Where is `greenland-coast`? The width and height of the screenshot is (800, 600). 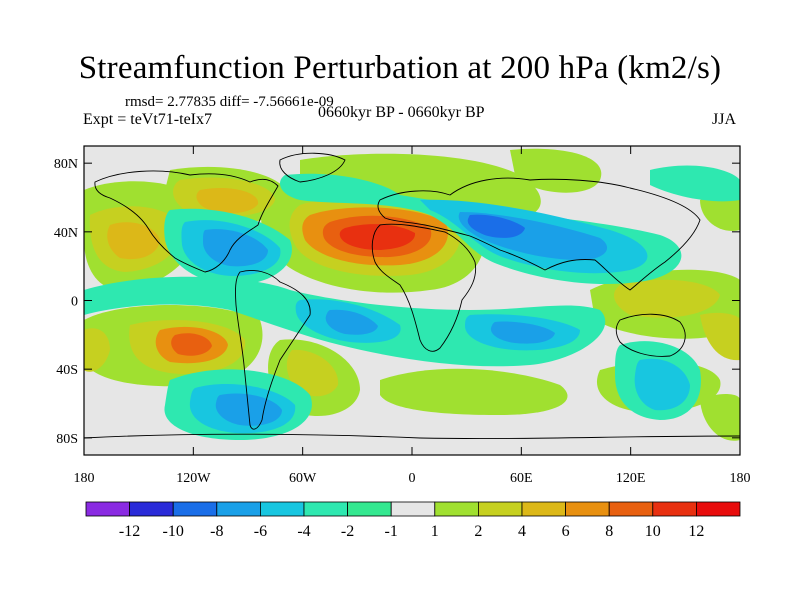
greenland-coast is located at coordinates (312, 167).